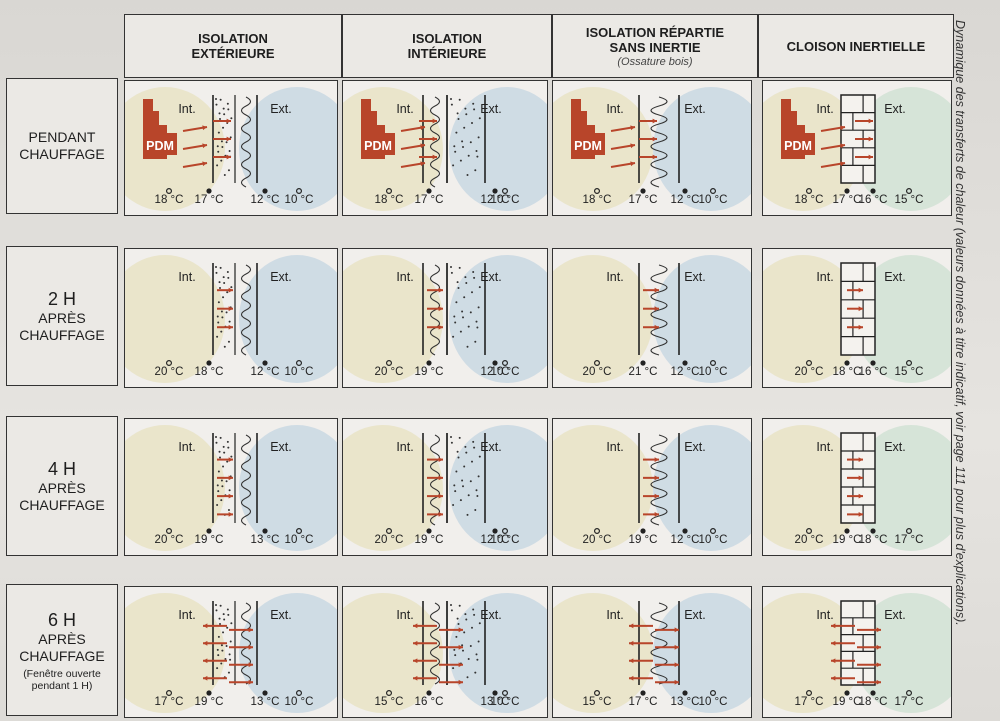 The image size is (1000, 721). What do you see at coordinates (447, 46) in the screenshot?
I see `column-header-interieure: ISOLATION INTÉRIEURE` at bounding box center [447, 46].